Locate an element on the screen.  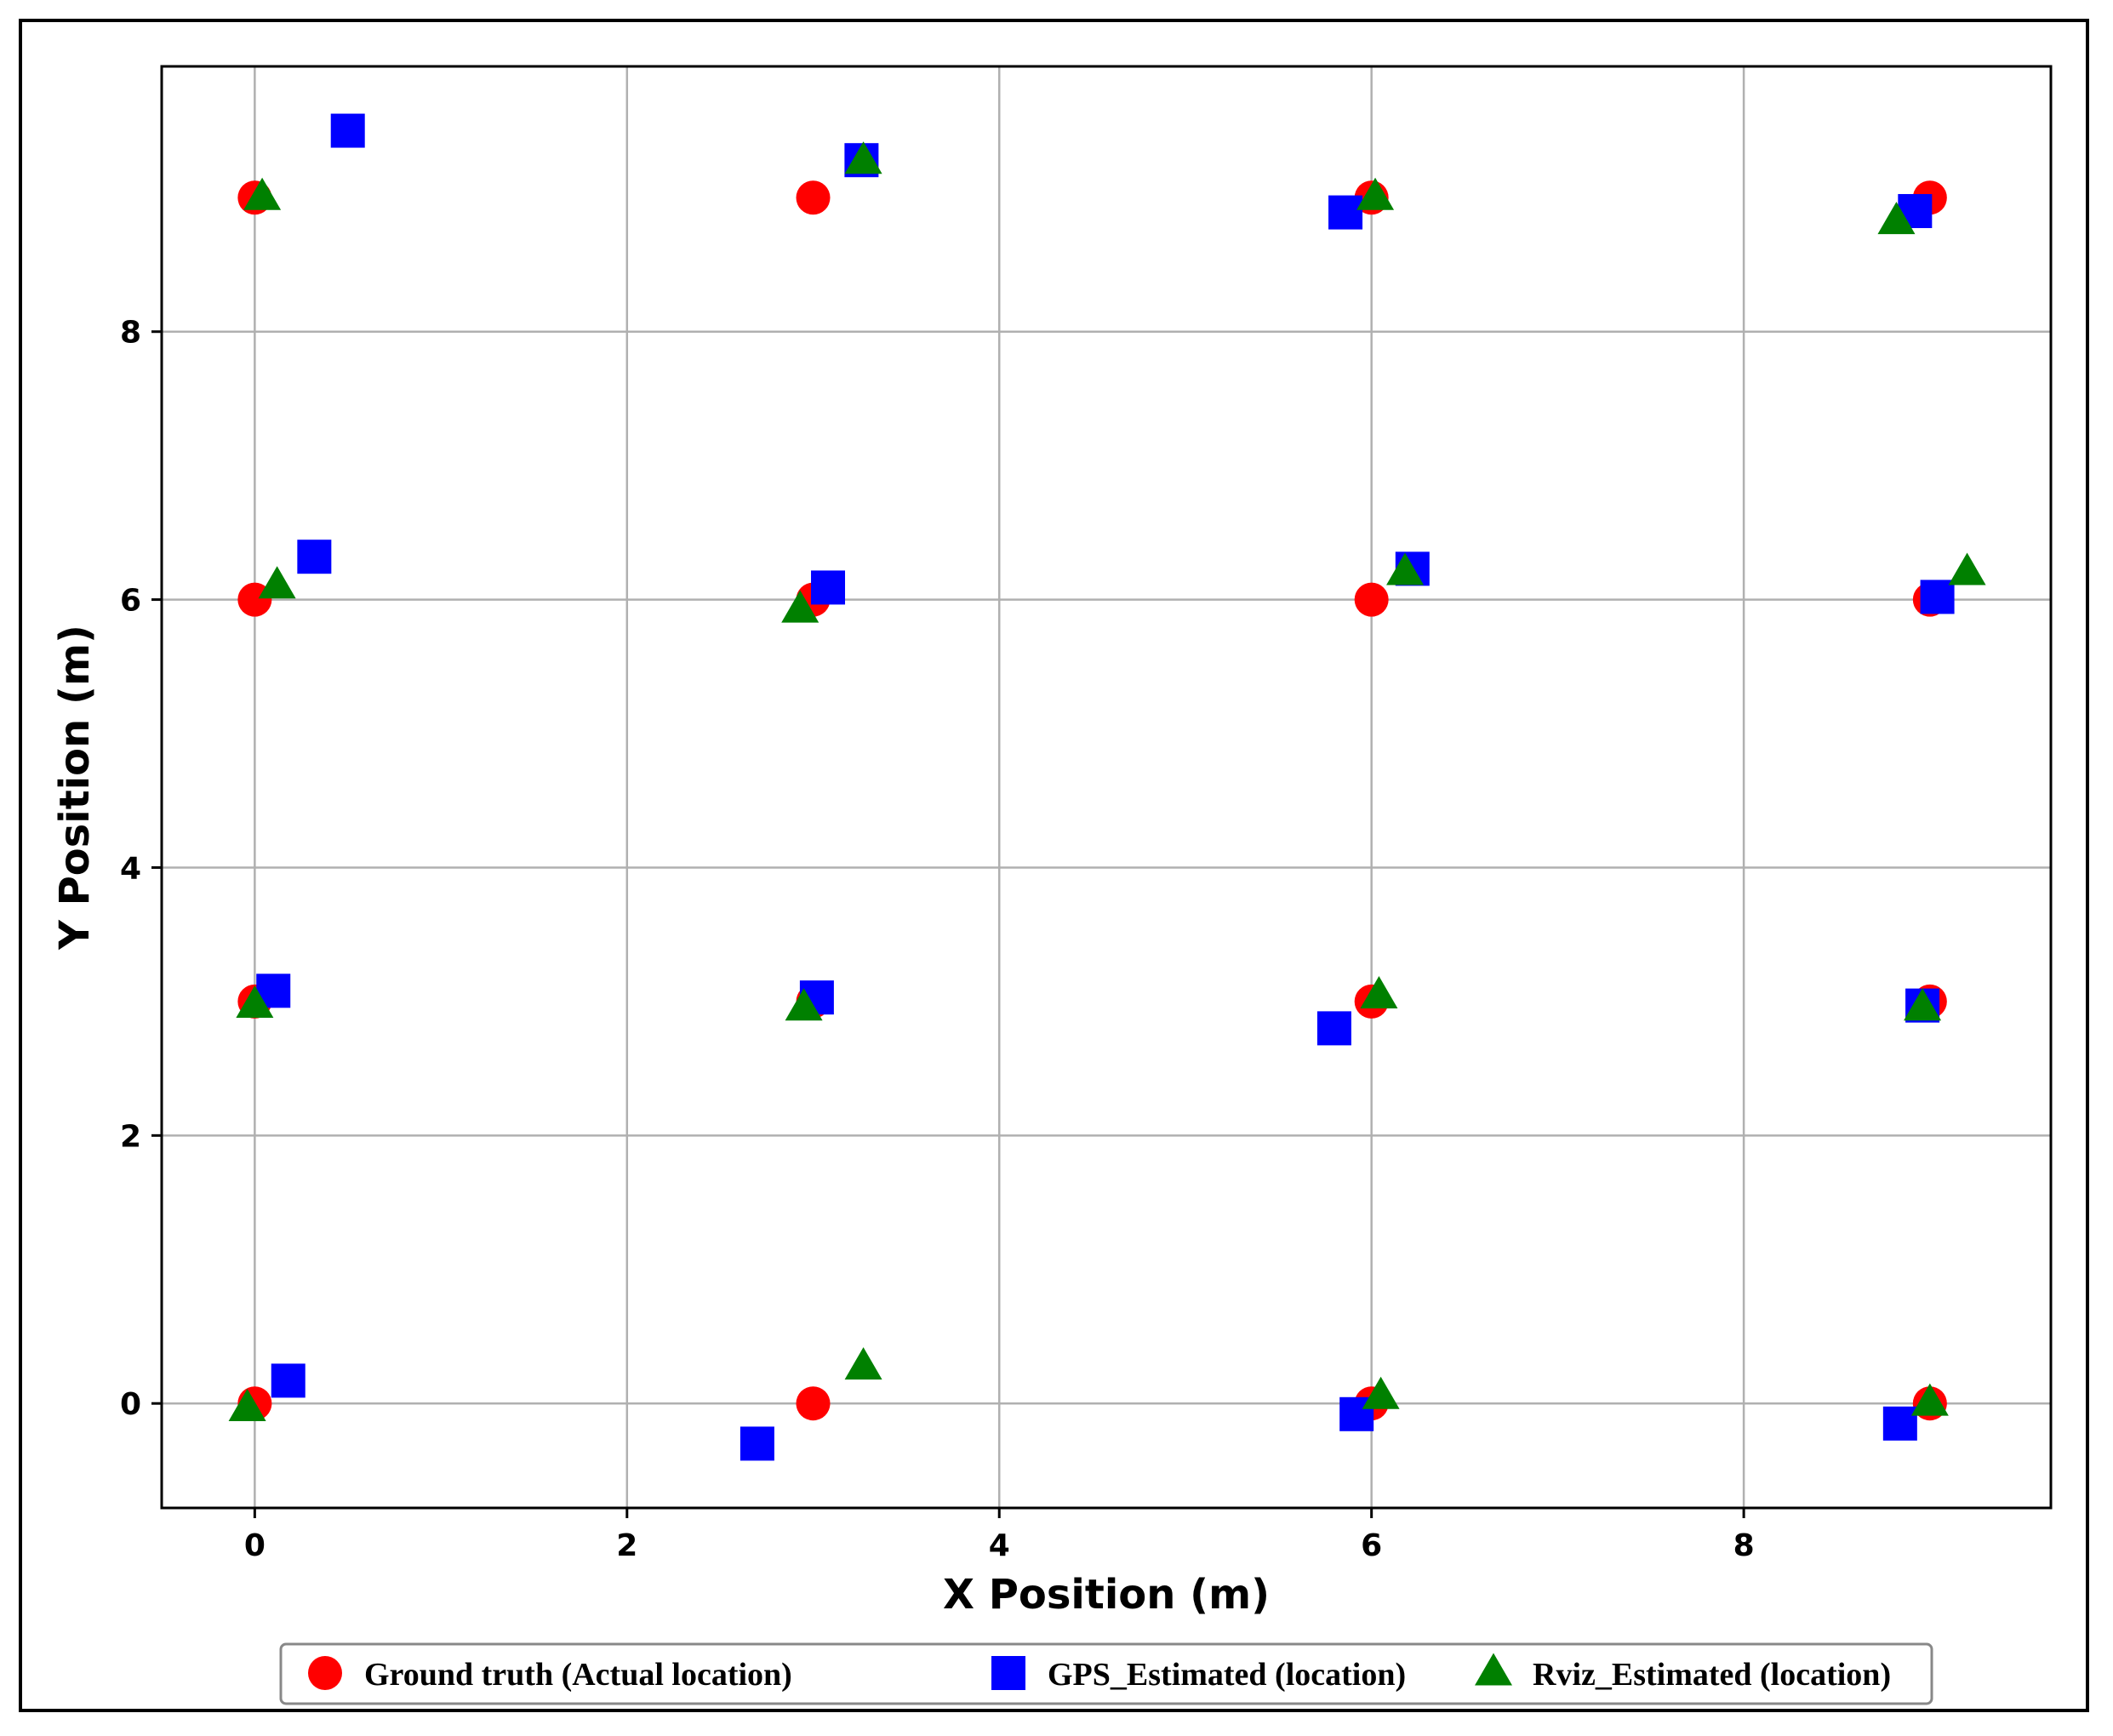
legend-label: GPS_Estimated (location) is located at coordinates (1227, 1675).